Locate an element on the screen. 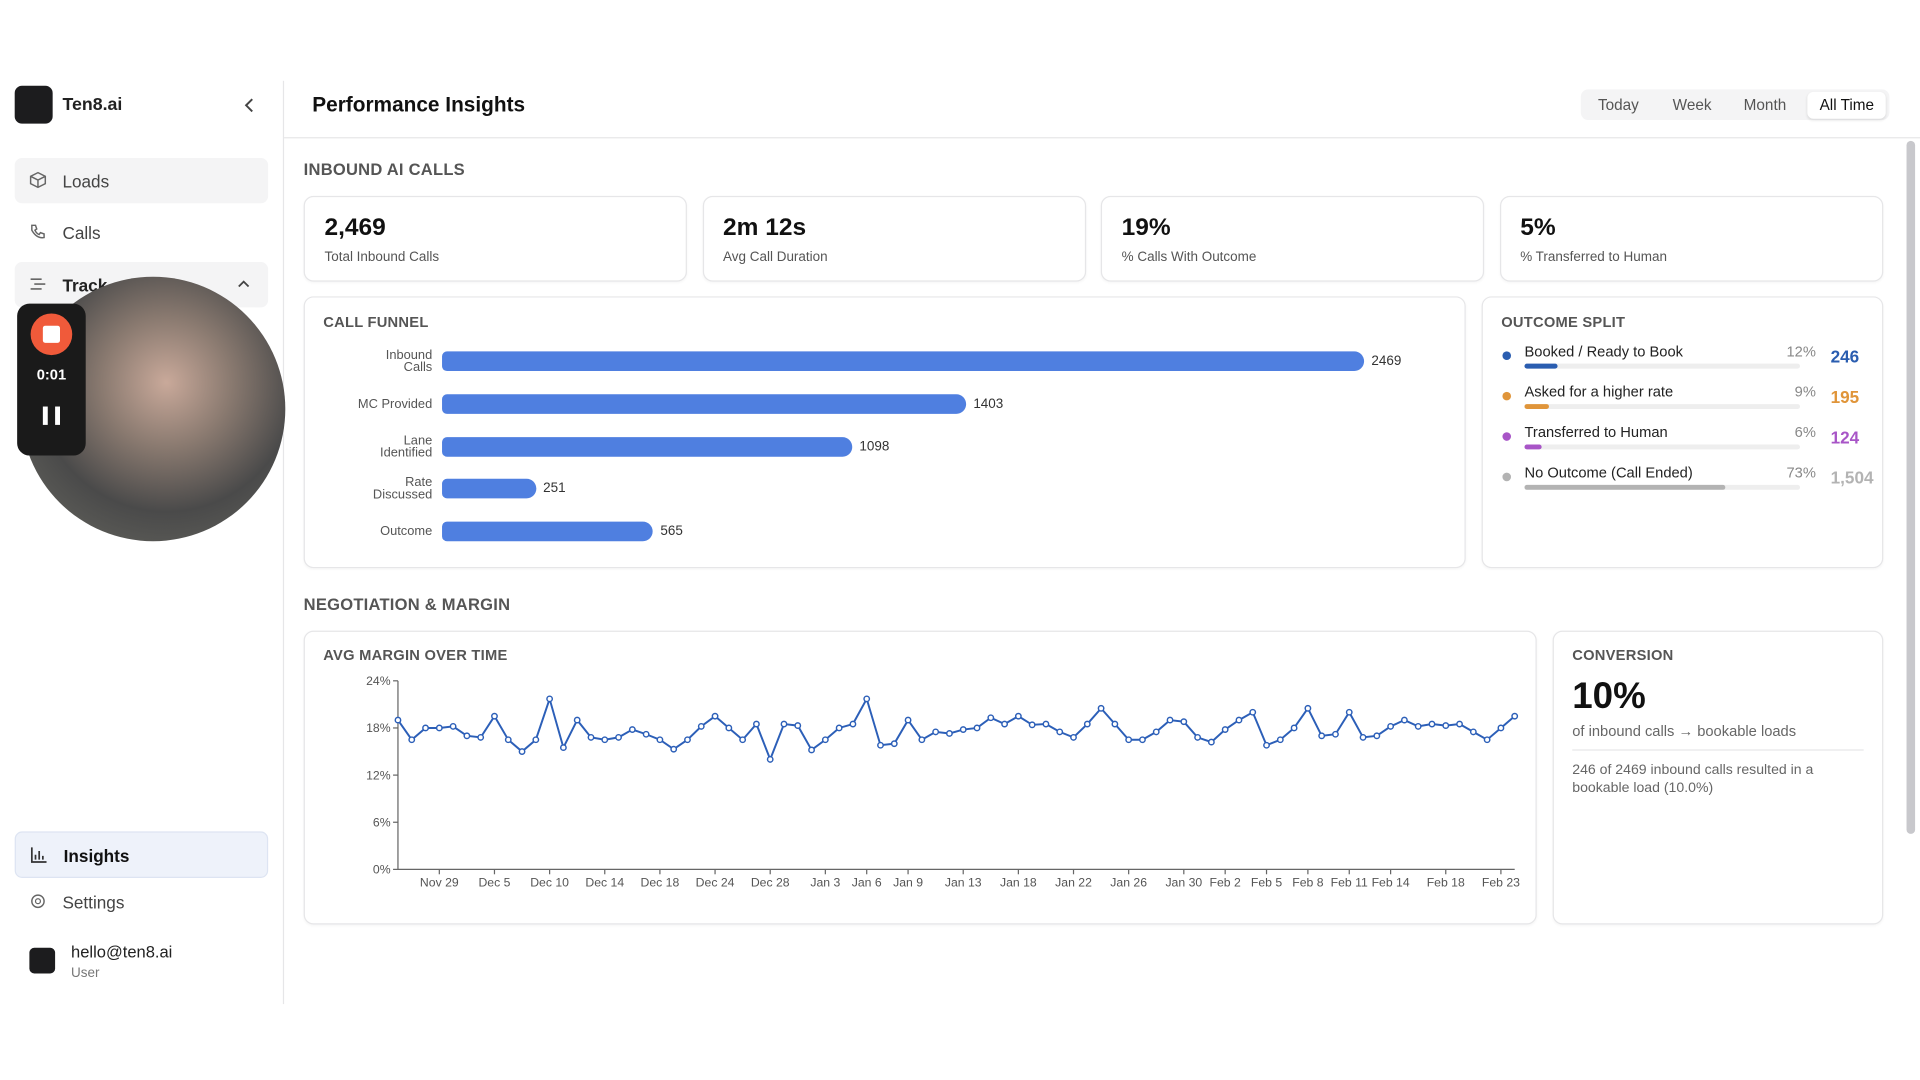  section-title: INBOUND AI CALLS is located at coordinates (384, 169).